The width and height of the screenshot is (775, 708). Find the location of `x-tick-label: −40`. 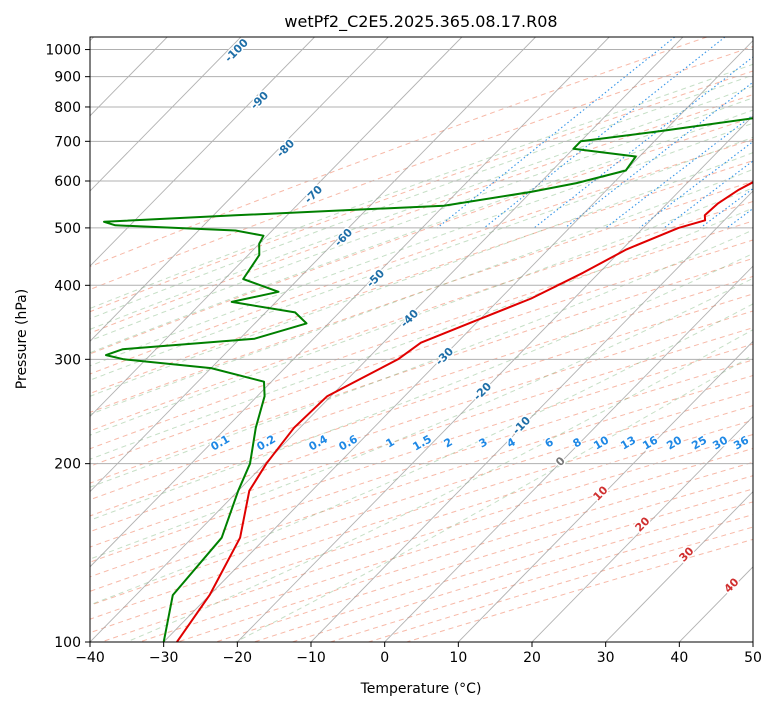

x-tick-label: −40 is located at coordinates (90, 658).